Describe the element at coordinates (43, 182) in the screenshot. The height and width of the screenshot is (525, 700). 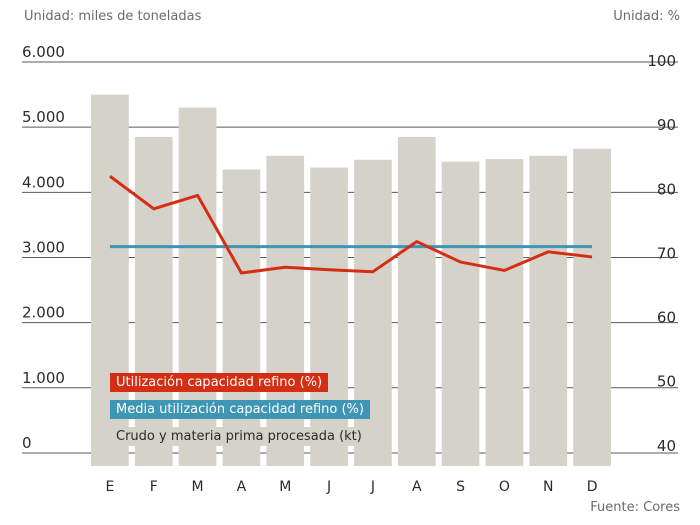
I see `left-tick-label: 4.000` at that location.